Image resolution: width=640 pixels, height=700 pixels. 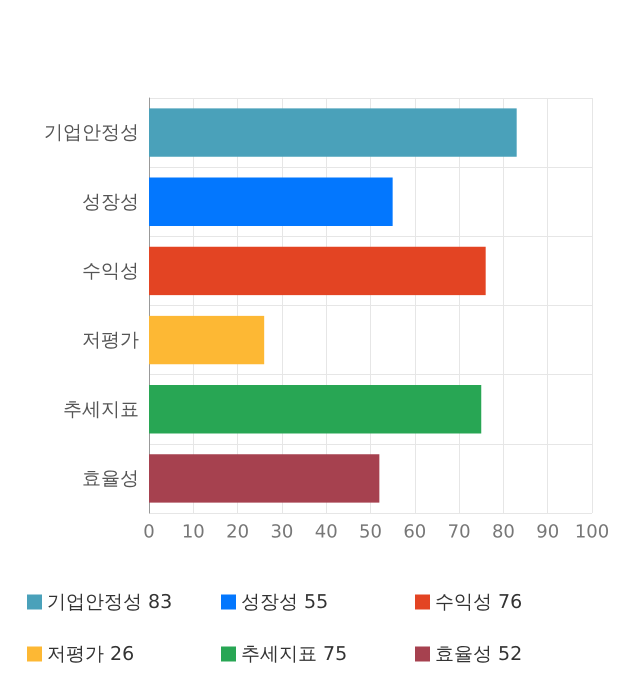 I want to click on legend-label: 수익성 76, so click(x=478, y=602).